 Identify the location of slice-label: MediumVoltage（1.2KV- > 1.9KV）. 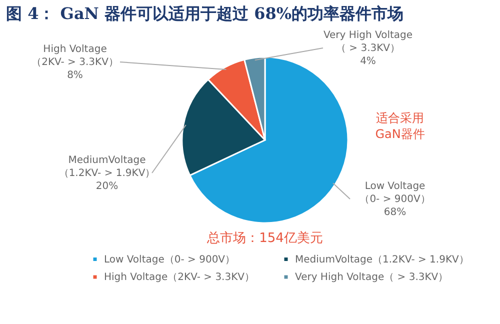
(107, 167).